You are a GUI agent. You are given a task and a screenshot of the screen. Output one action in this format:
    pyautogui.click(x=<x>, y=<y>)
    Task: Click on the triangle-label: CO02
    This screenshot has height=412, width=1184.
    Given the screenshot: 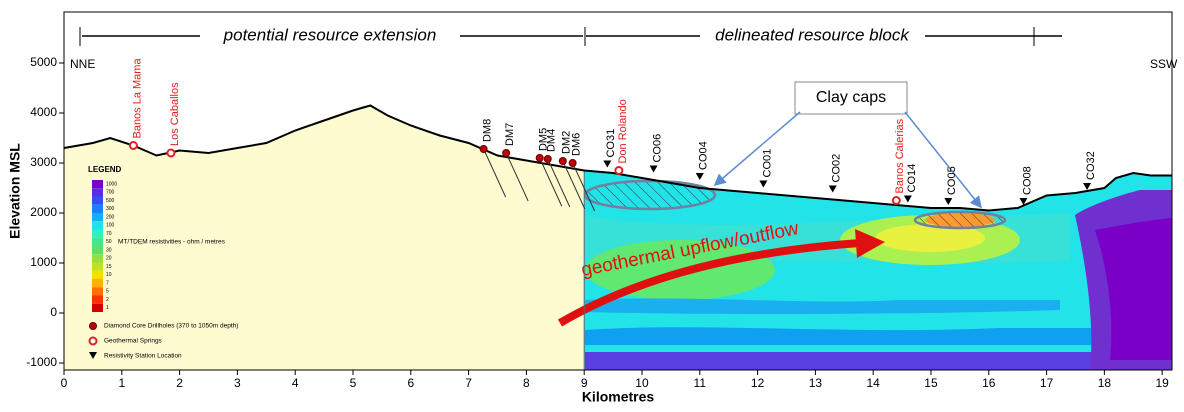 What is the action you would take?
    pyautogui.click(x=837, y=168)
    